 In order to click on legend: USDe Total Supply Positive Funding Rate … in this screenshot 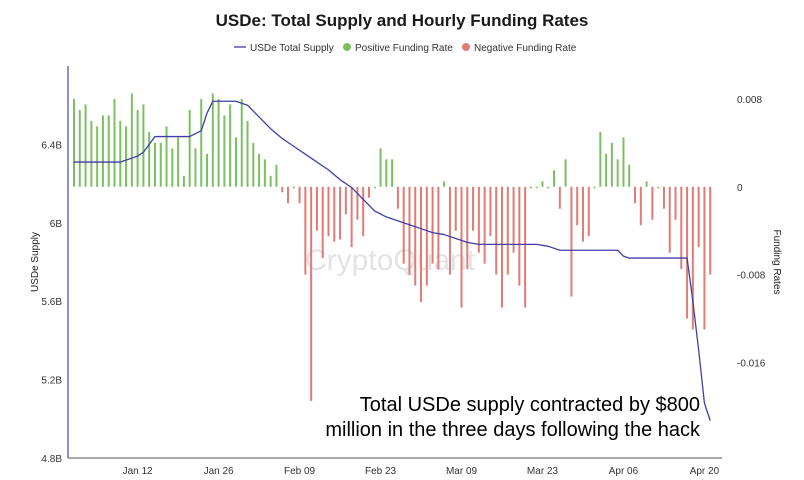, I will do `click(405, 48)`.